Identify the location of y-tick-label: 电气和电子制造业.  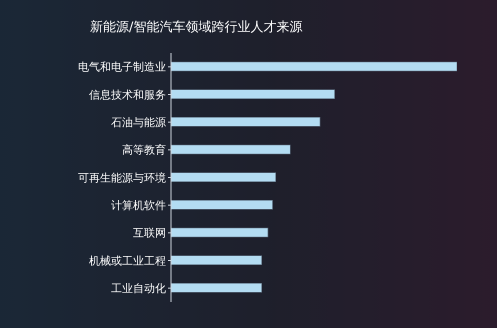
(122, 67).